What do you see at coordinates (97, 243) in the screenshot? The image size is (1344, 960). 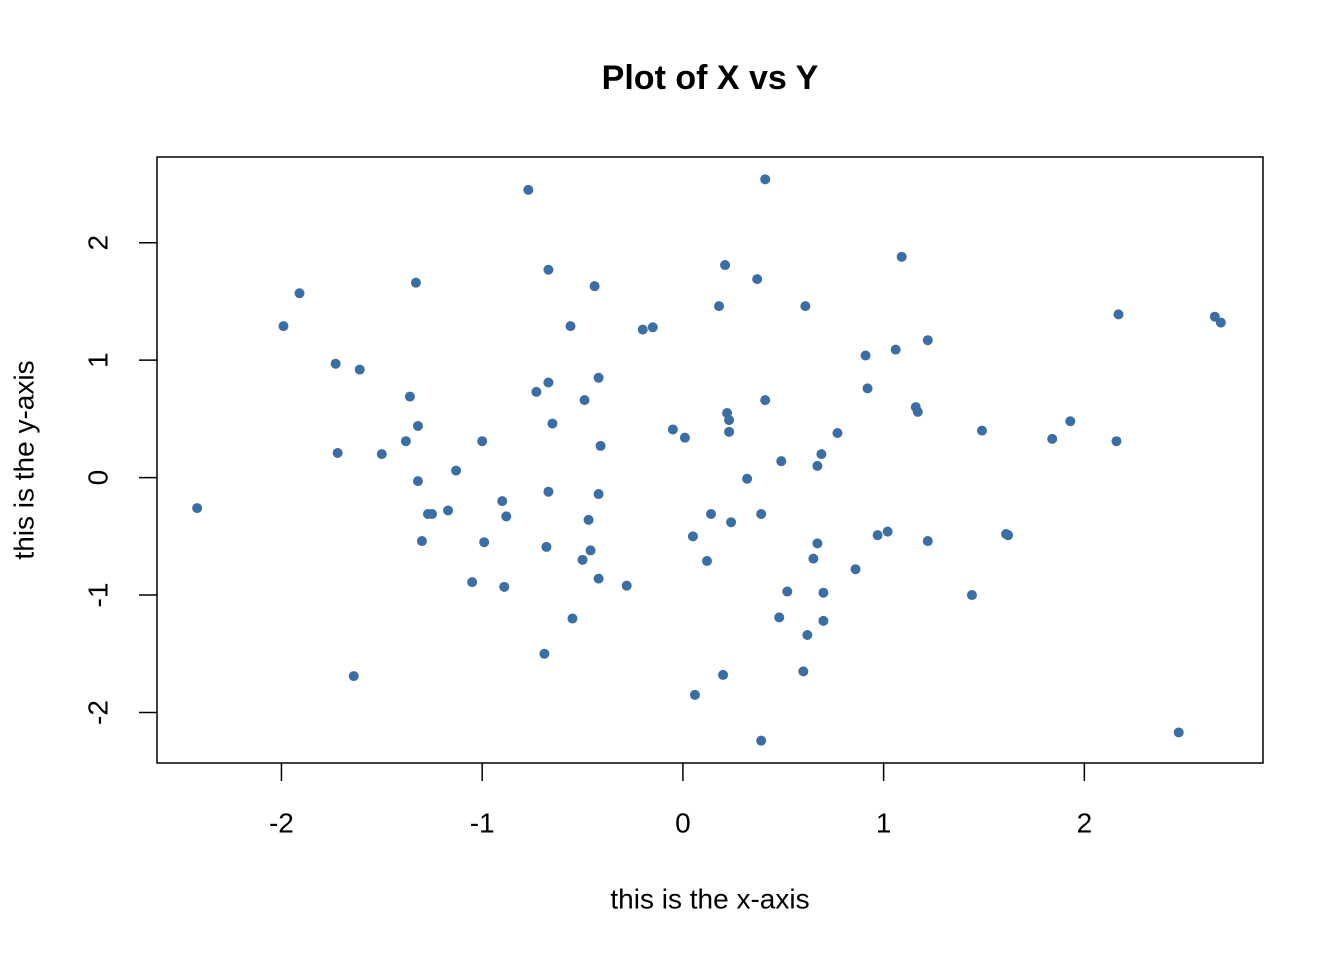 I see `y-tick-label: 2` at bounding box center [97, 243].